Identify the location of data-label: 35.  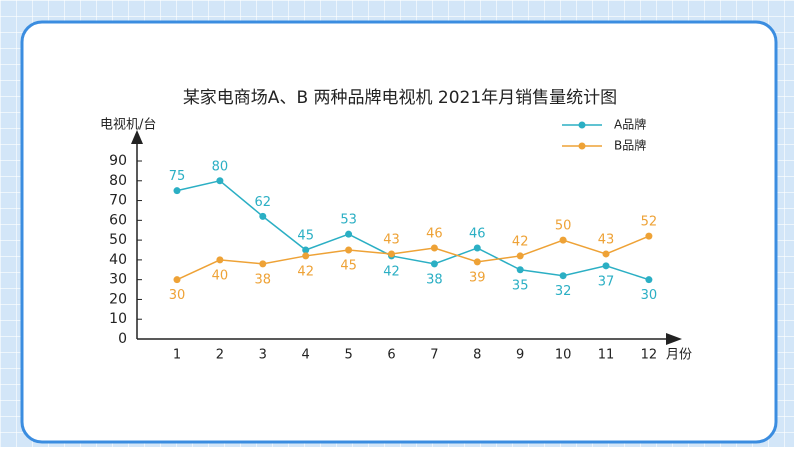
(520, 285).